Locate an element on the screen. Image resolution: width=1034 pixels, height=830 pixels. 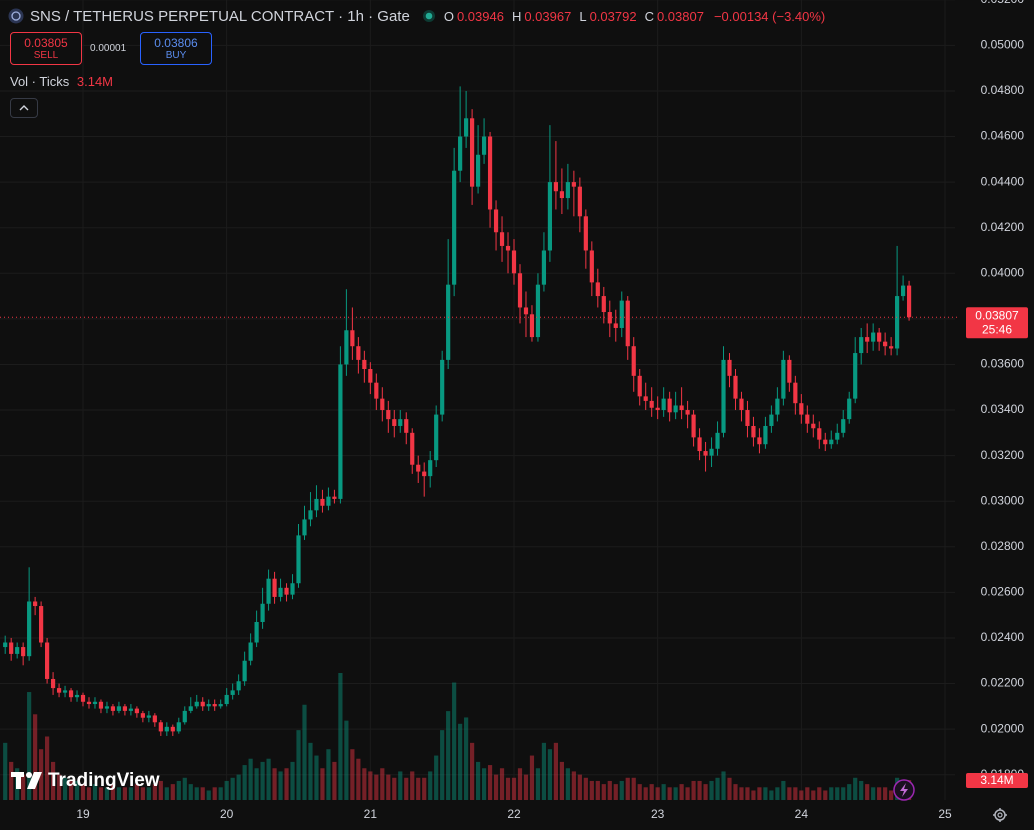
last-price-box is located at coordinates (997, 323).